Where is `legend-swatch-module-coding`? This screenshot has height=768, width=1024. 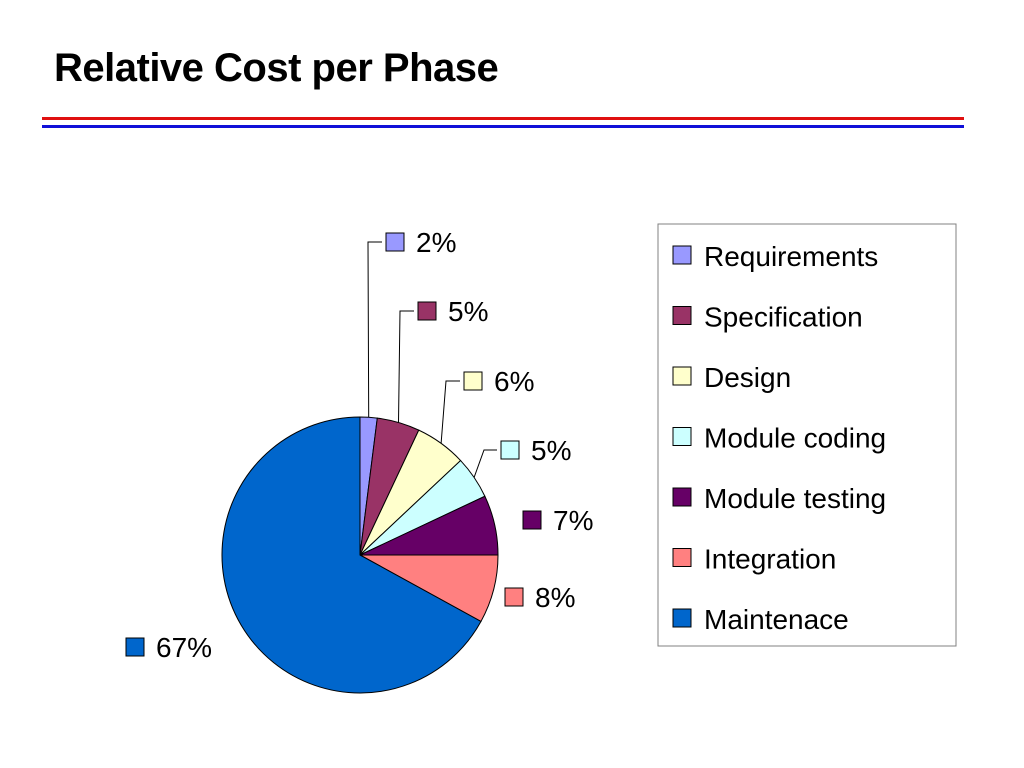
legend-swatch-module-coding is located at coordinates (682, 436).